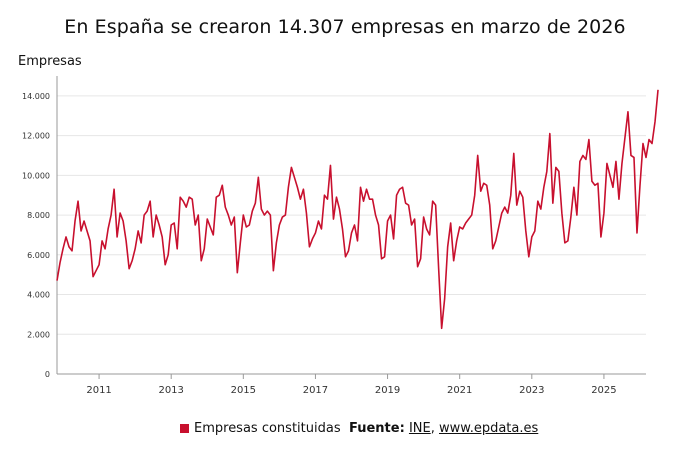  I want to click on legend-swatch, so click(184, 428).